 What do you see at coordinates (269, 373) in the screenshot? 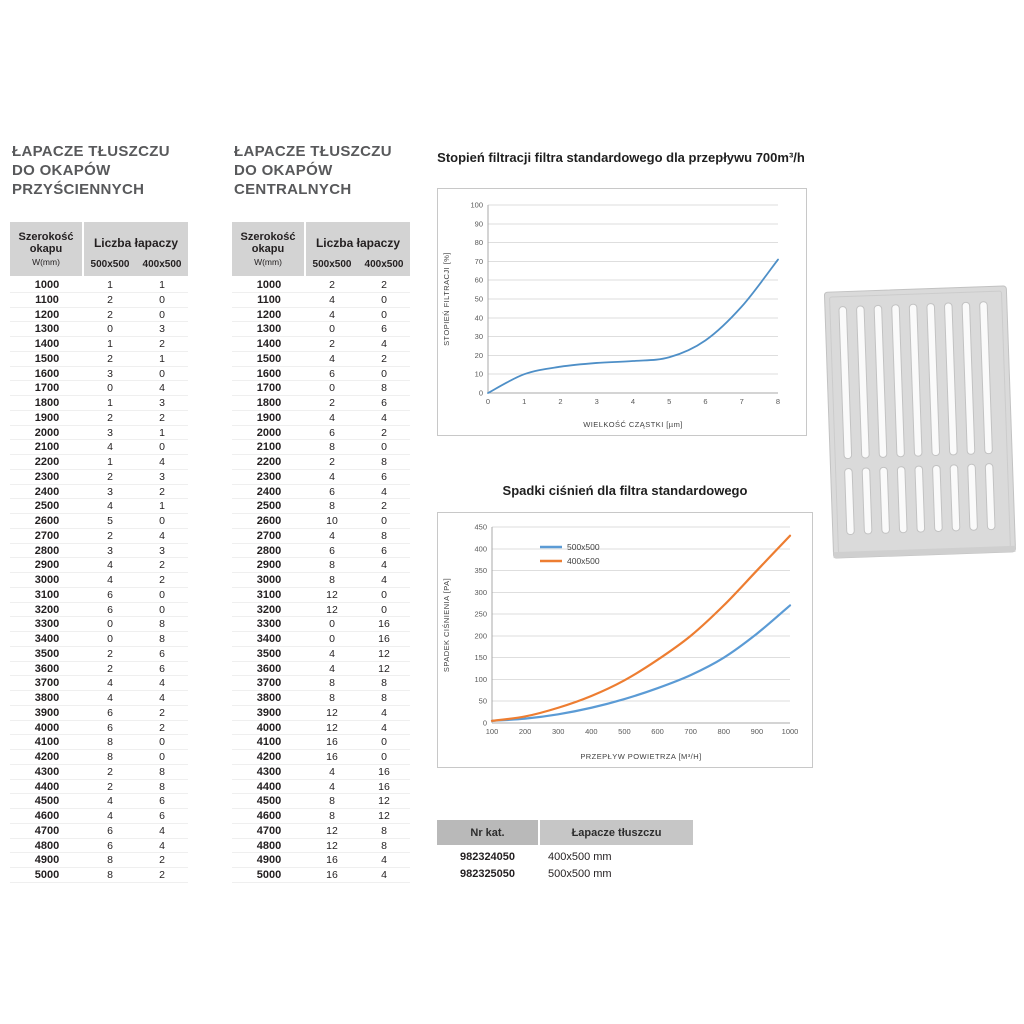
I see `hood-width-cell: 1600` at bounding box center [269, 373].